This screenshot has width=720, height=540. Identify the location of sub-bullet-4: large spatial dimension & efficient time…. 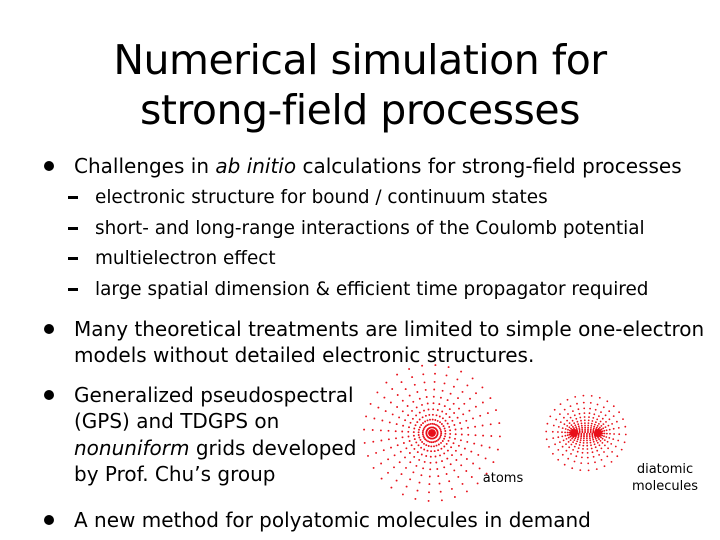
(372, 289).